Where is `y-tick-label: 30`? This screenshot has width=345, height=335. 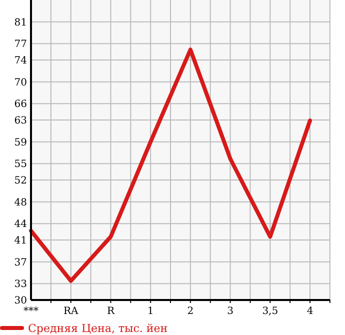
y-tick-label: 30 is located at coordinates (20, 301).